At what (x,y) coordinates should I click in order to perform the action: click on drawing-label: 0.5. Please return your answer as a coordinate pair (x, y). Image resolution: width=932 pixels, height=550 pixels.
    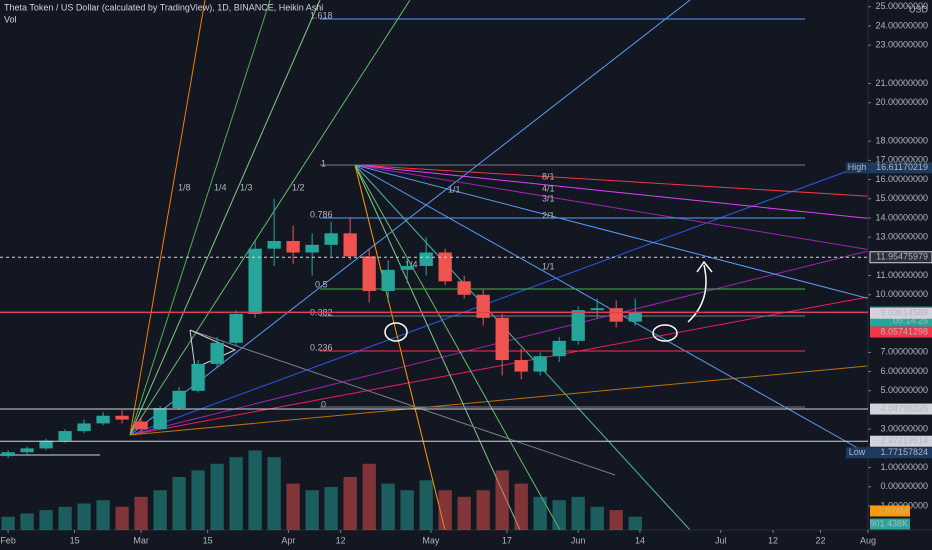
    Looking at the image, I should click on (321, 284).